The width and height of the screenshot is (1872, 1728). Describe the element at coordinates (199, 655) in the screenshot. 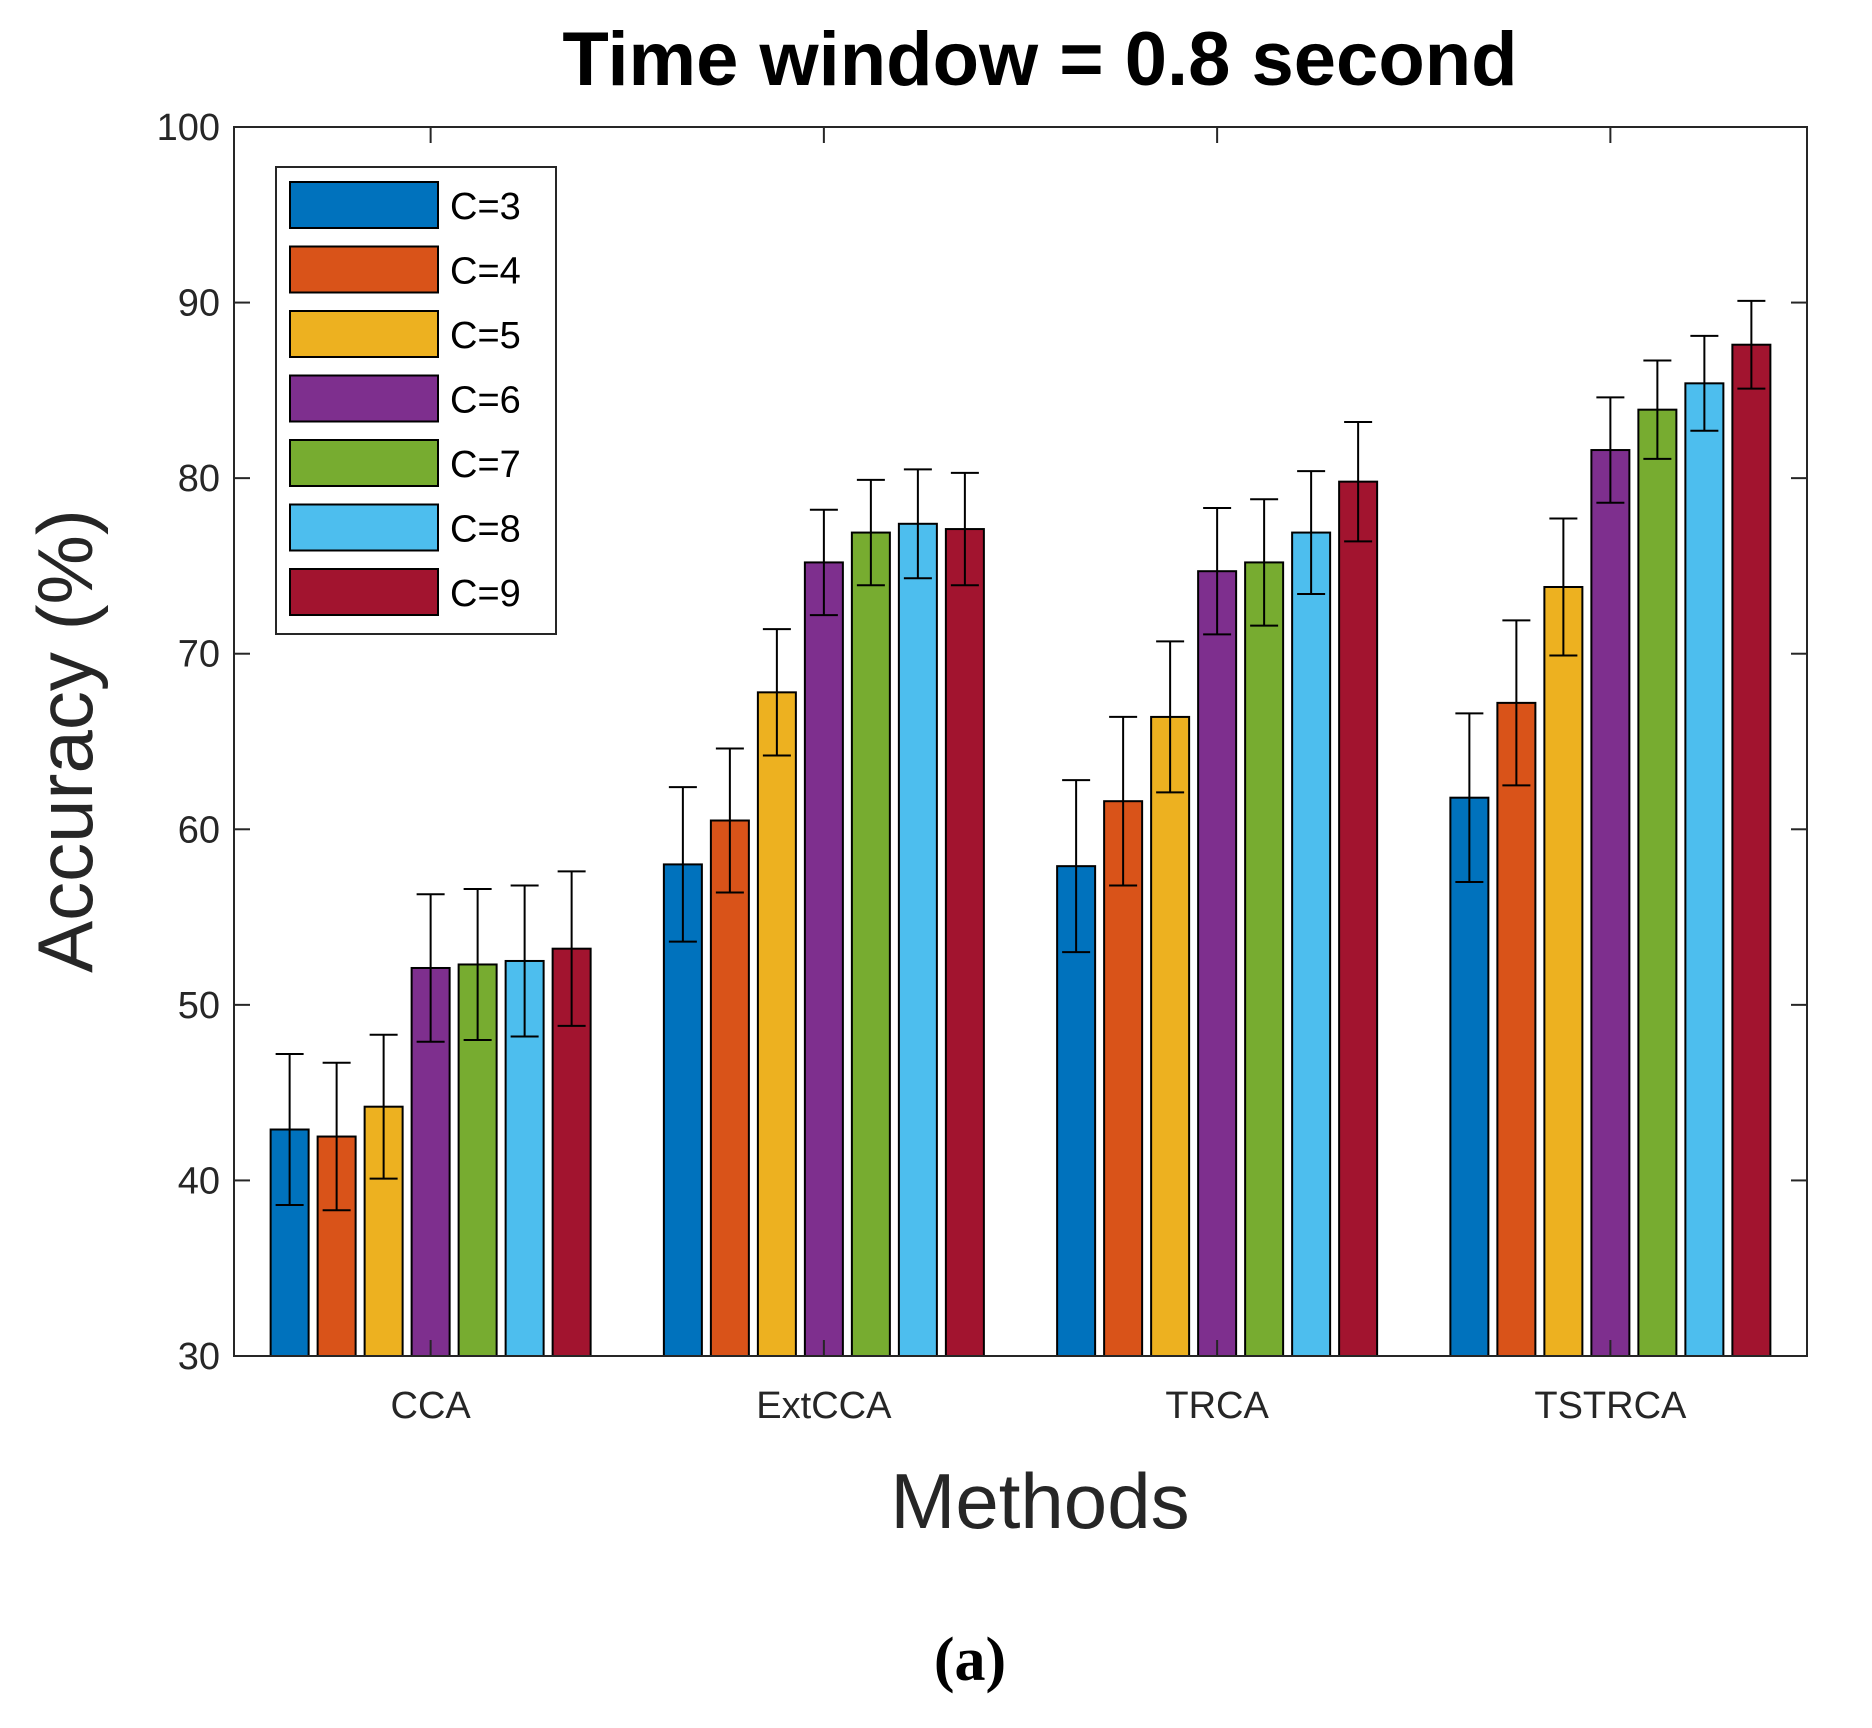

I see `y-tick-label: 70` at that location.